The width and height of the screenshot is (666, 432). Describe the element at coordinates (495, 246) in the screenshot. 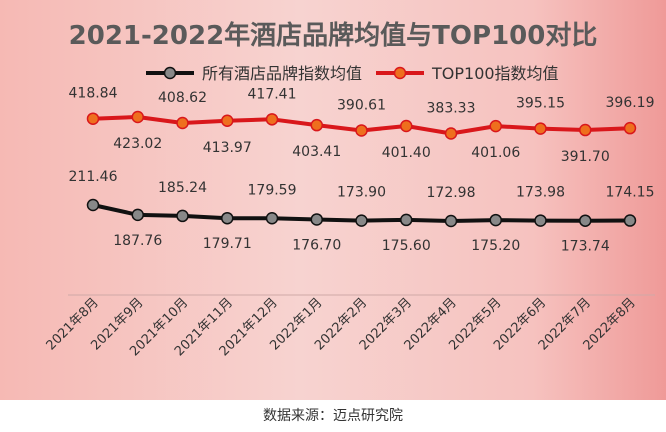

I see `data-label: 175.20` at that location.